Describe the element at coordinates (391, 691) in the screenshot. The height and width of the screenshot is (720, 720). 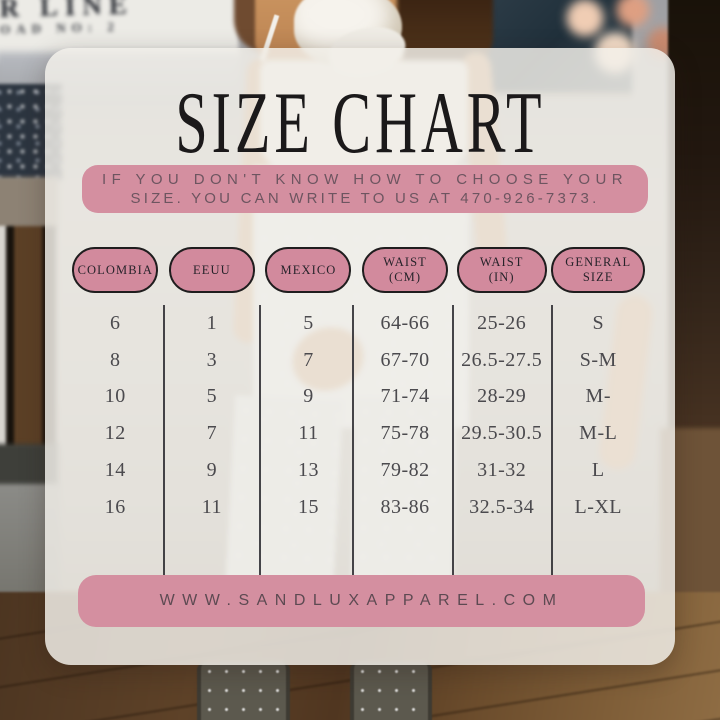
I see `jeans-hem-right` at that location.